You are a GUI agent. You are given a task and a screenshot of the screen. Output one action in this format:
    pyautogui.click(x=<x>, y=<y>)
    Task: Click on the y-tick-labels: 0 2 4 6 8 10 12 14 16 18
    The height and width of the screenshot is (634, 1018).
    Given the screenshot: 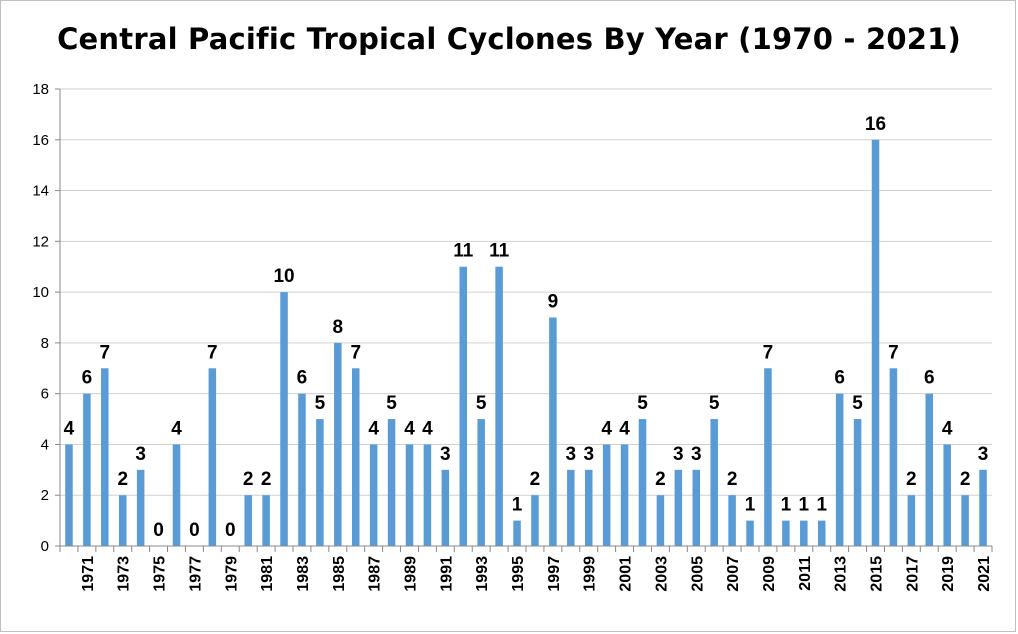 What is the action you would take?
    pyautogui.click(x=40, y=318)
    